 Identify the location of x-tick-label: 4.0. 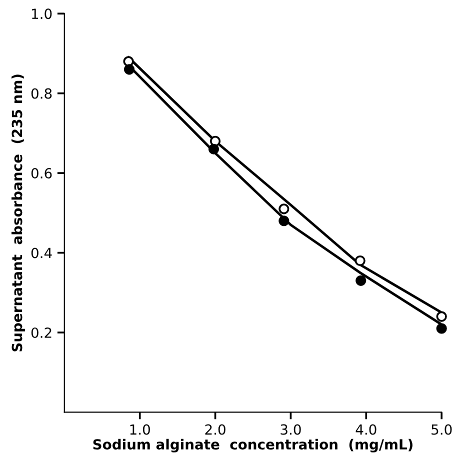
(366, 429).